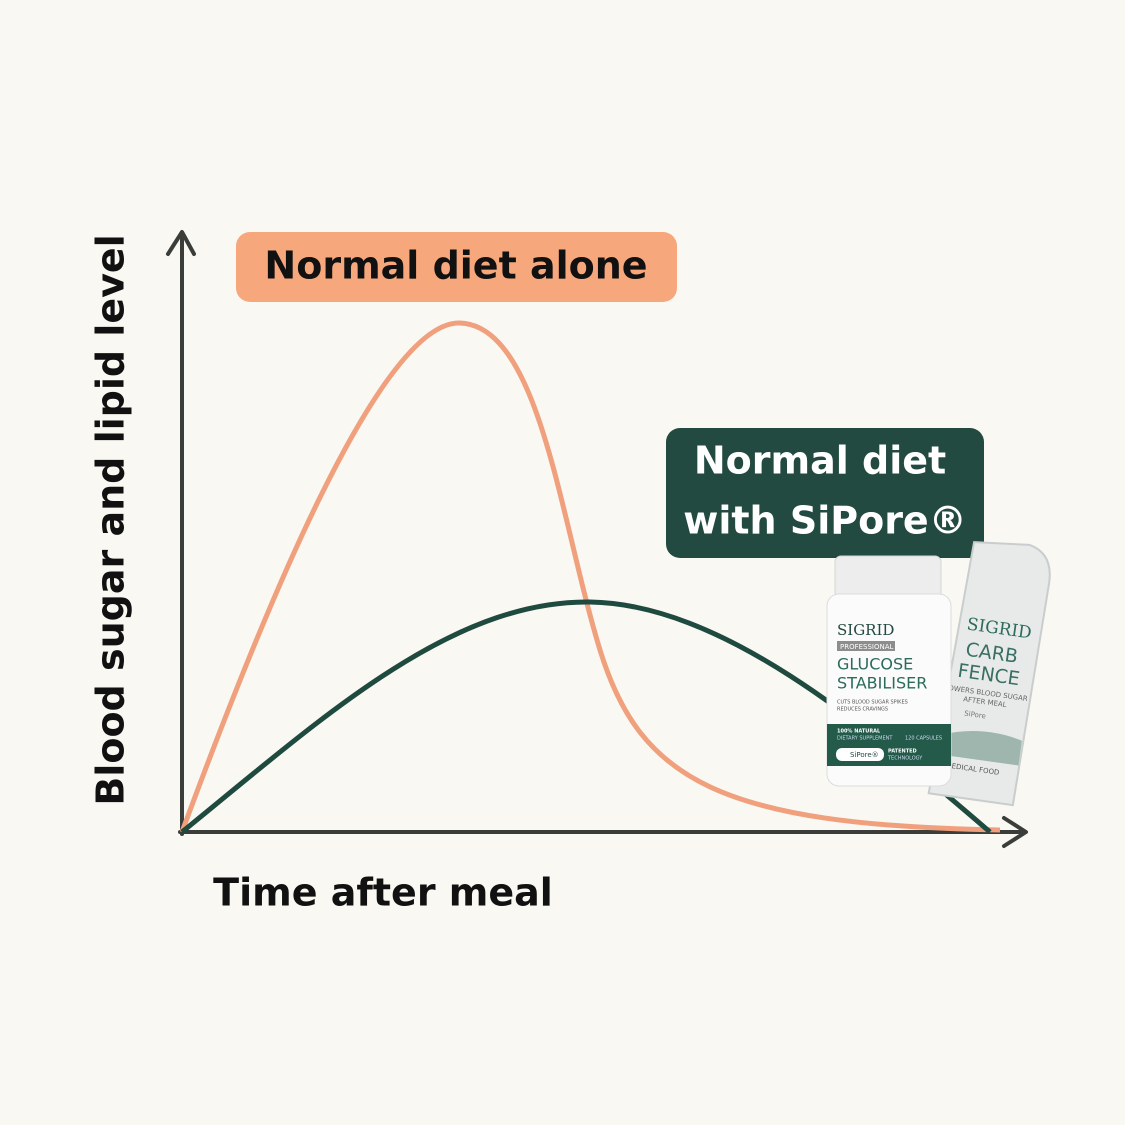 The image size is (1125, 1125). I want to click on bottle-natural: 100% NATURAL, so click(859, 732).